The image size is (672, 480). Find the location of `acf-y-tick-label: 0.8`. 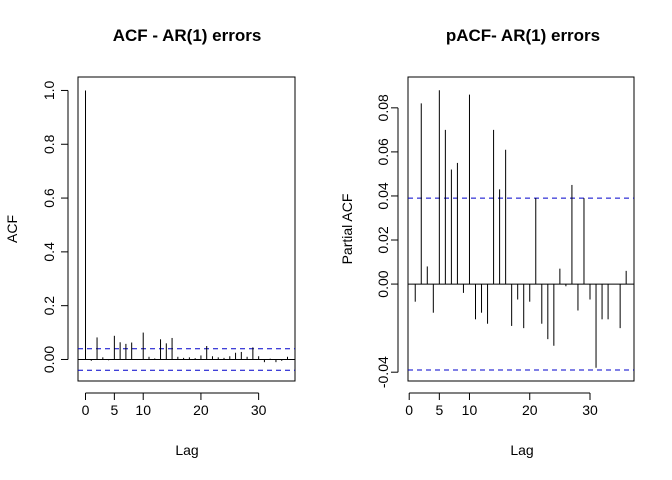

acf-y-tick-label: 0.8 is located at coordinates (49, 144).